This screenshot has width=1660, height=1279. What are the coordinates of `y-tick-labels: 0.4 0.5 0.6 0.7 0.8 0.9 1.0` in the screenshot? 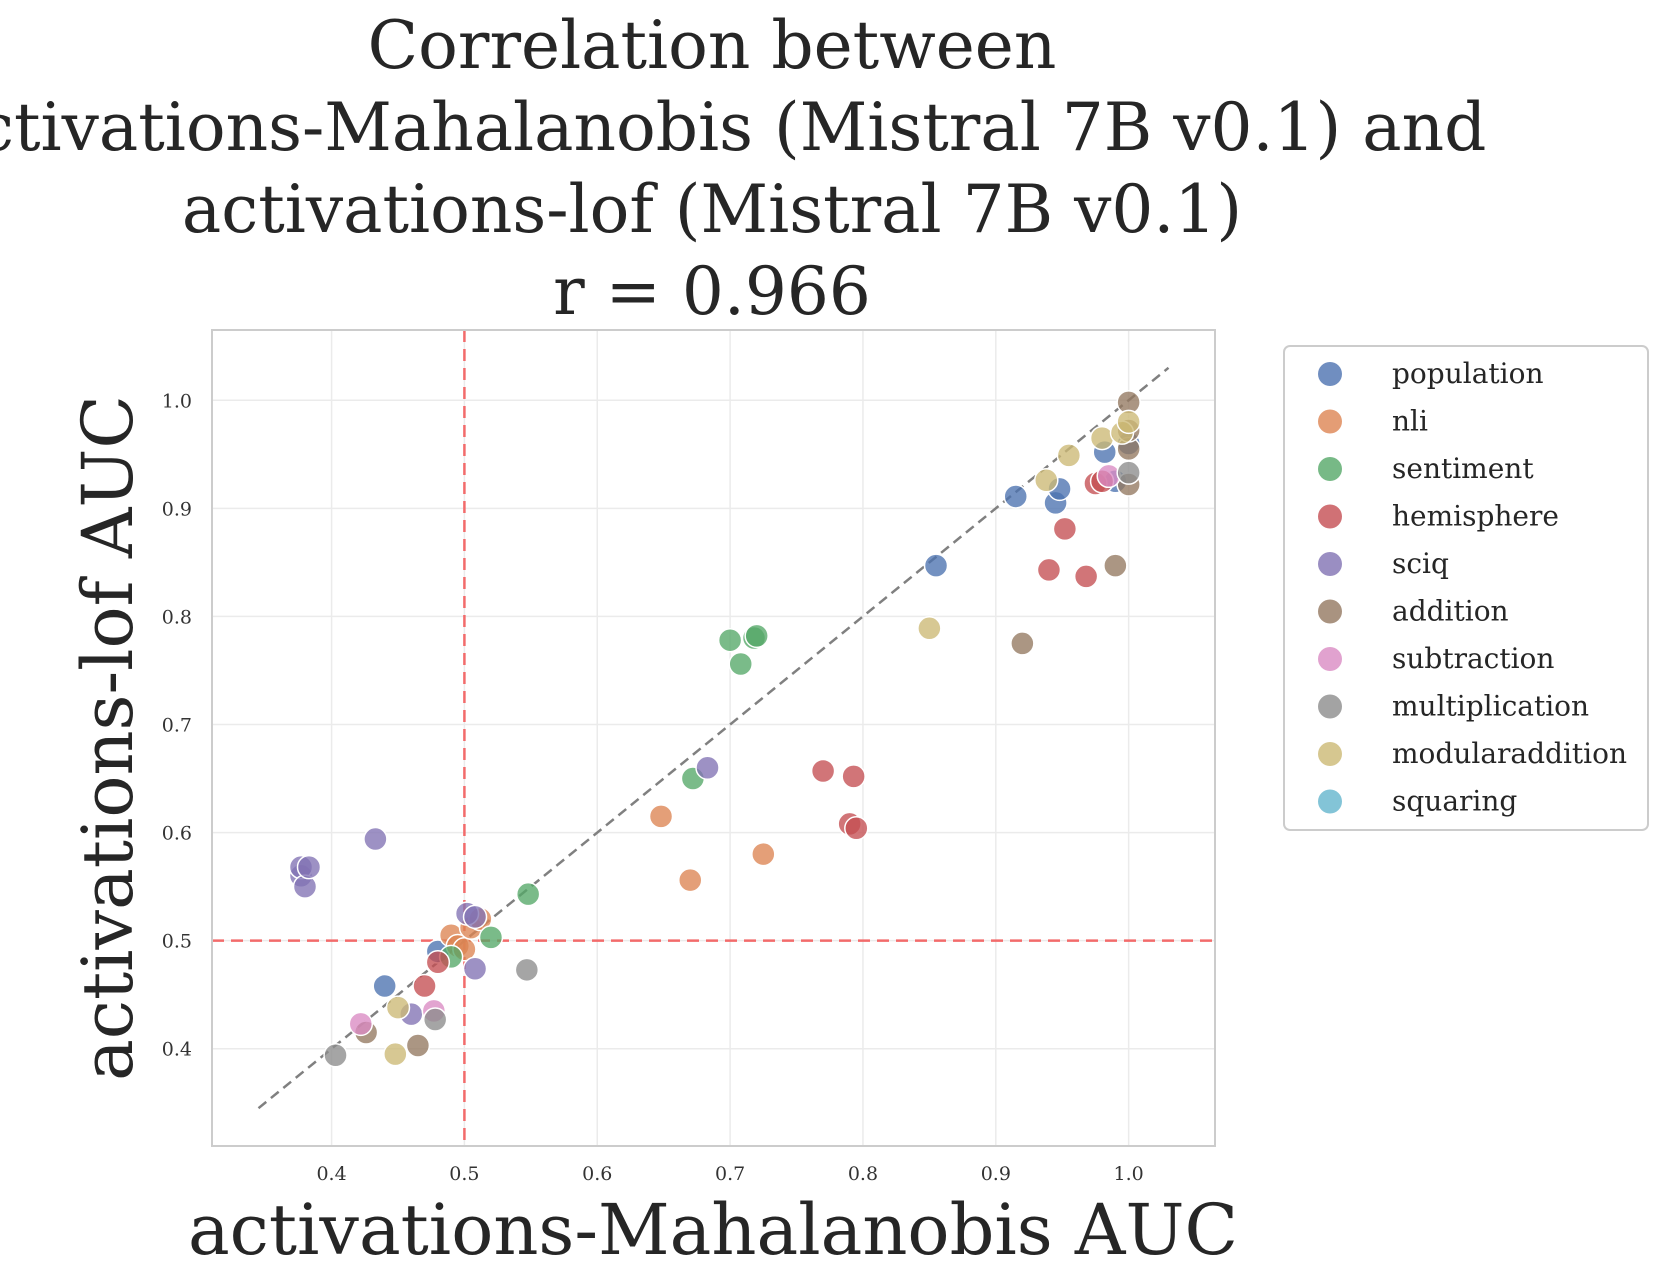 It's located at (177, 725).